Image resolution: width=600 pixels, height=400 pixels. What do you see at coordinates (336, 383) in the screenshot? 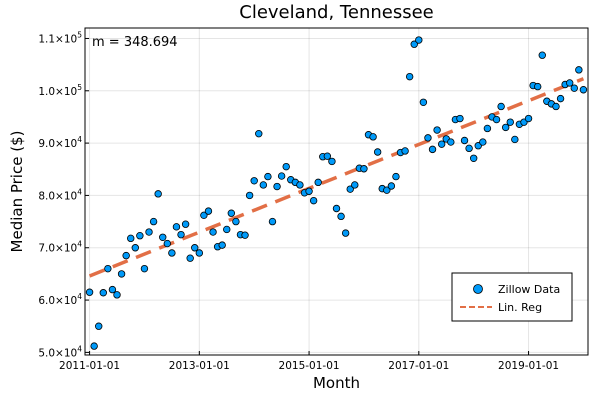
I see `x-axis-title: Month` at bounding box center [336, 383].